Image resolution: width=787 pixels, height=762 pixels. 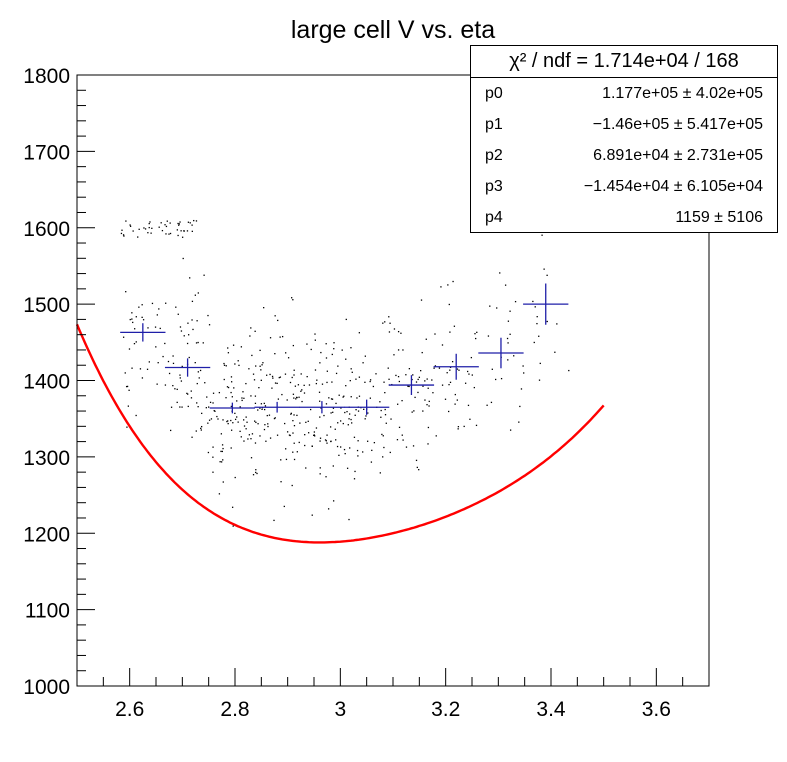 What do you see at coordinates (719, 217) in the screenshot?
I see `param-value: 1159 ± 5106` at bounding box center [719, 217].